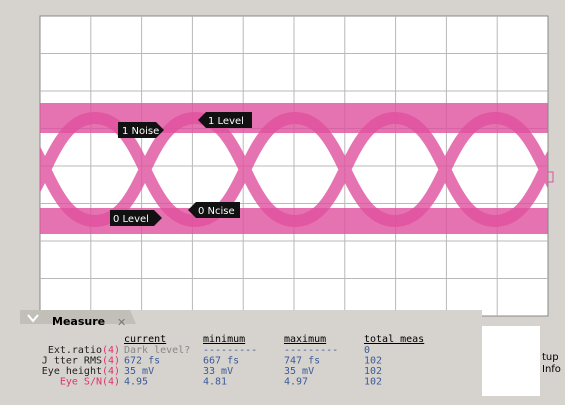 The image size is (565, 405). I want to click on collapse-button, so click(33, 318).